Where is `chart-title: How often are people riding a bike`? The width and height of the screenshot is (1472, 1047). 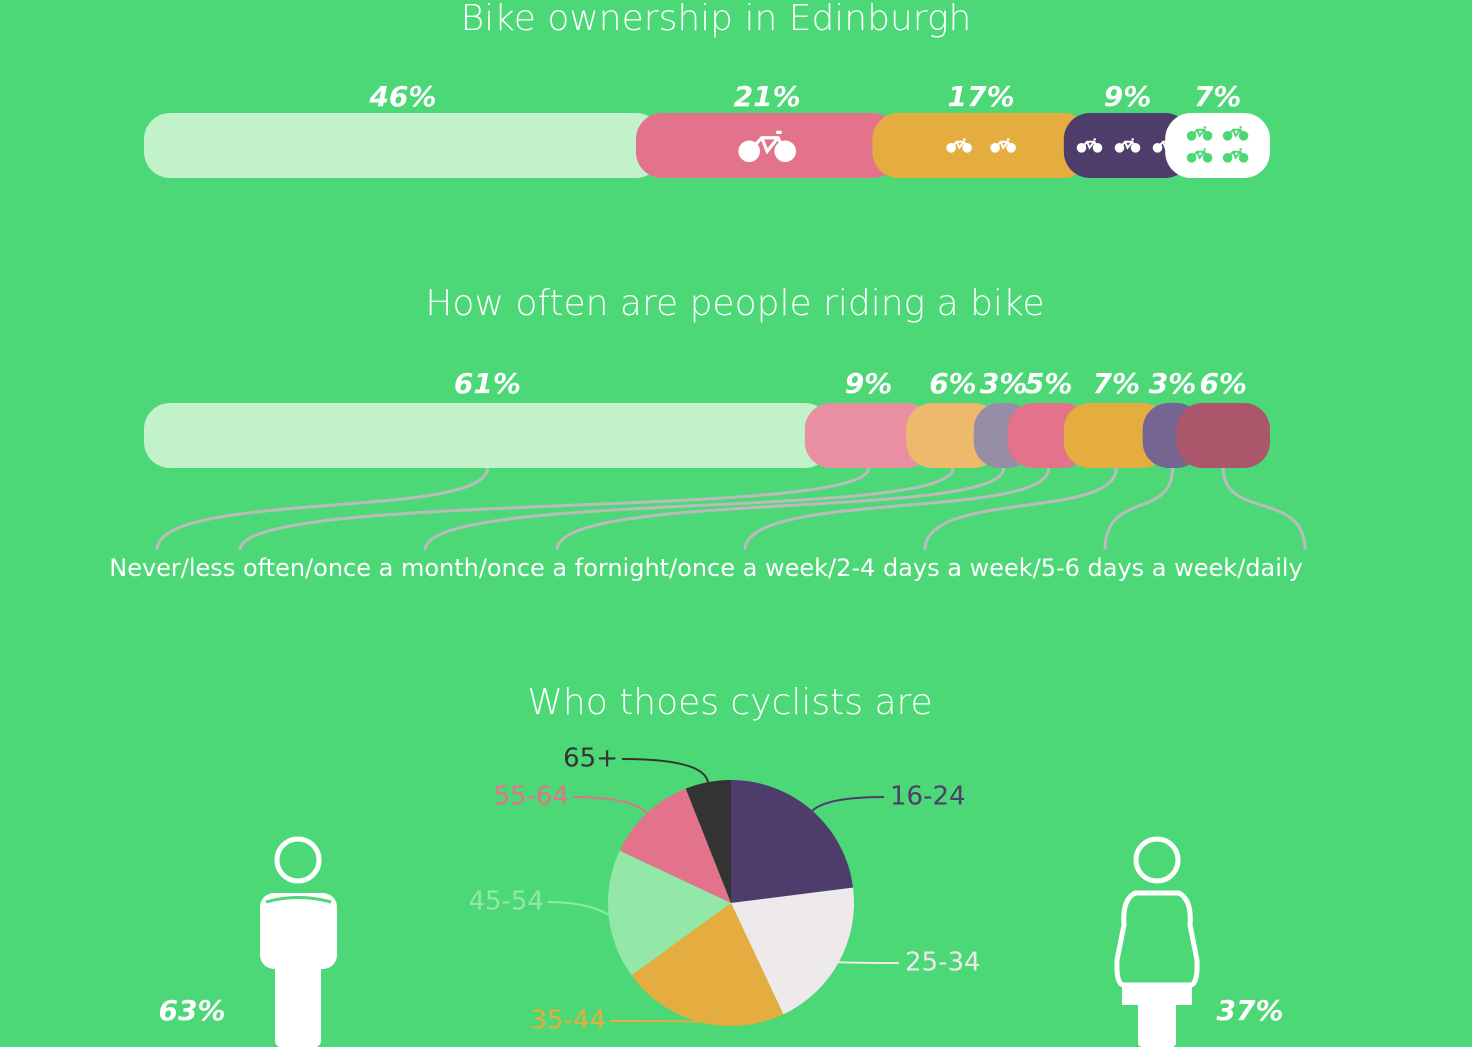
chart-title: How often are people riding a bike is located at coordinates (734, 303).